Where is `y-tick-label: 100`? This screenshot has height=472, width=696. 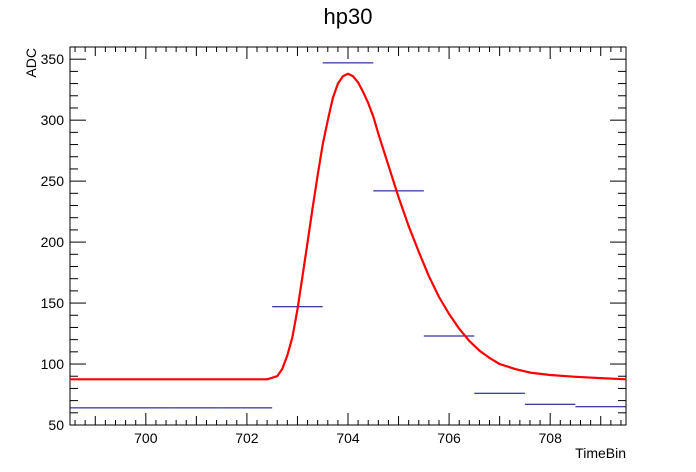
y-tick-label: 100 is located at coordinates (53, 364).